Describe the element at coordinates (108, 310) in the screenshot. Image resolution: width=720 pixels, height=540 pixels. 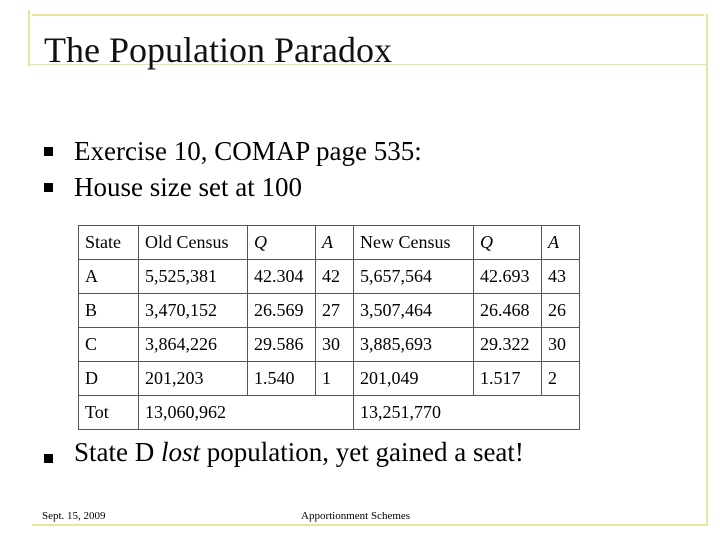
I see `cell-state: B` at that location.